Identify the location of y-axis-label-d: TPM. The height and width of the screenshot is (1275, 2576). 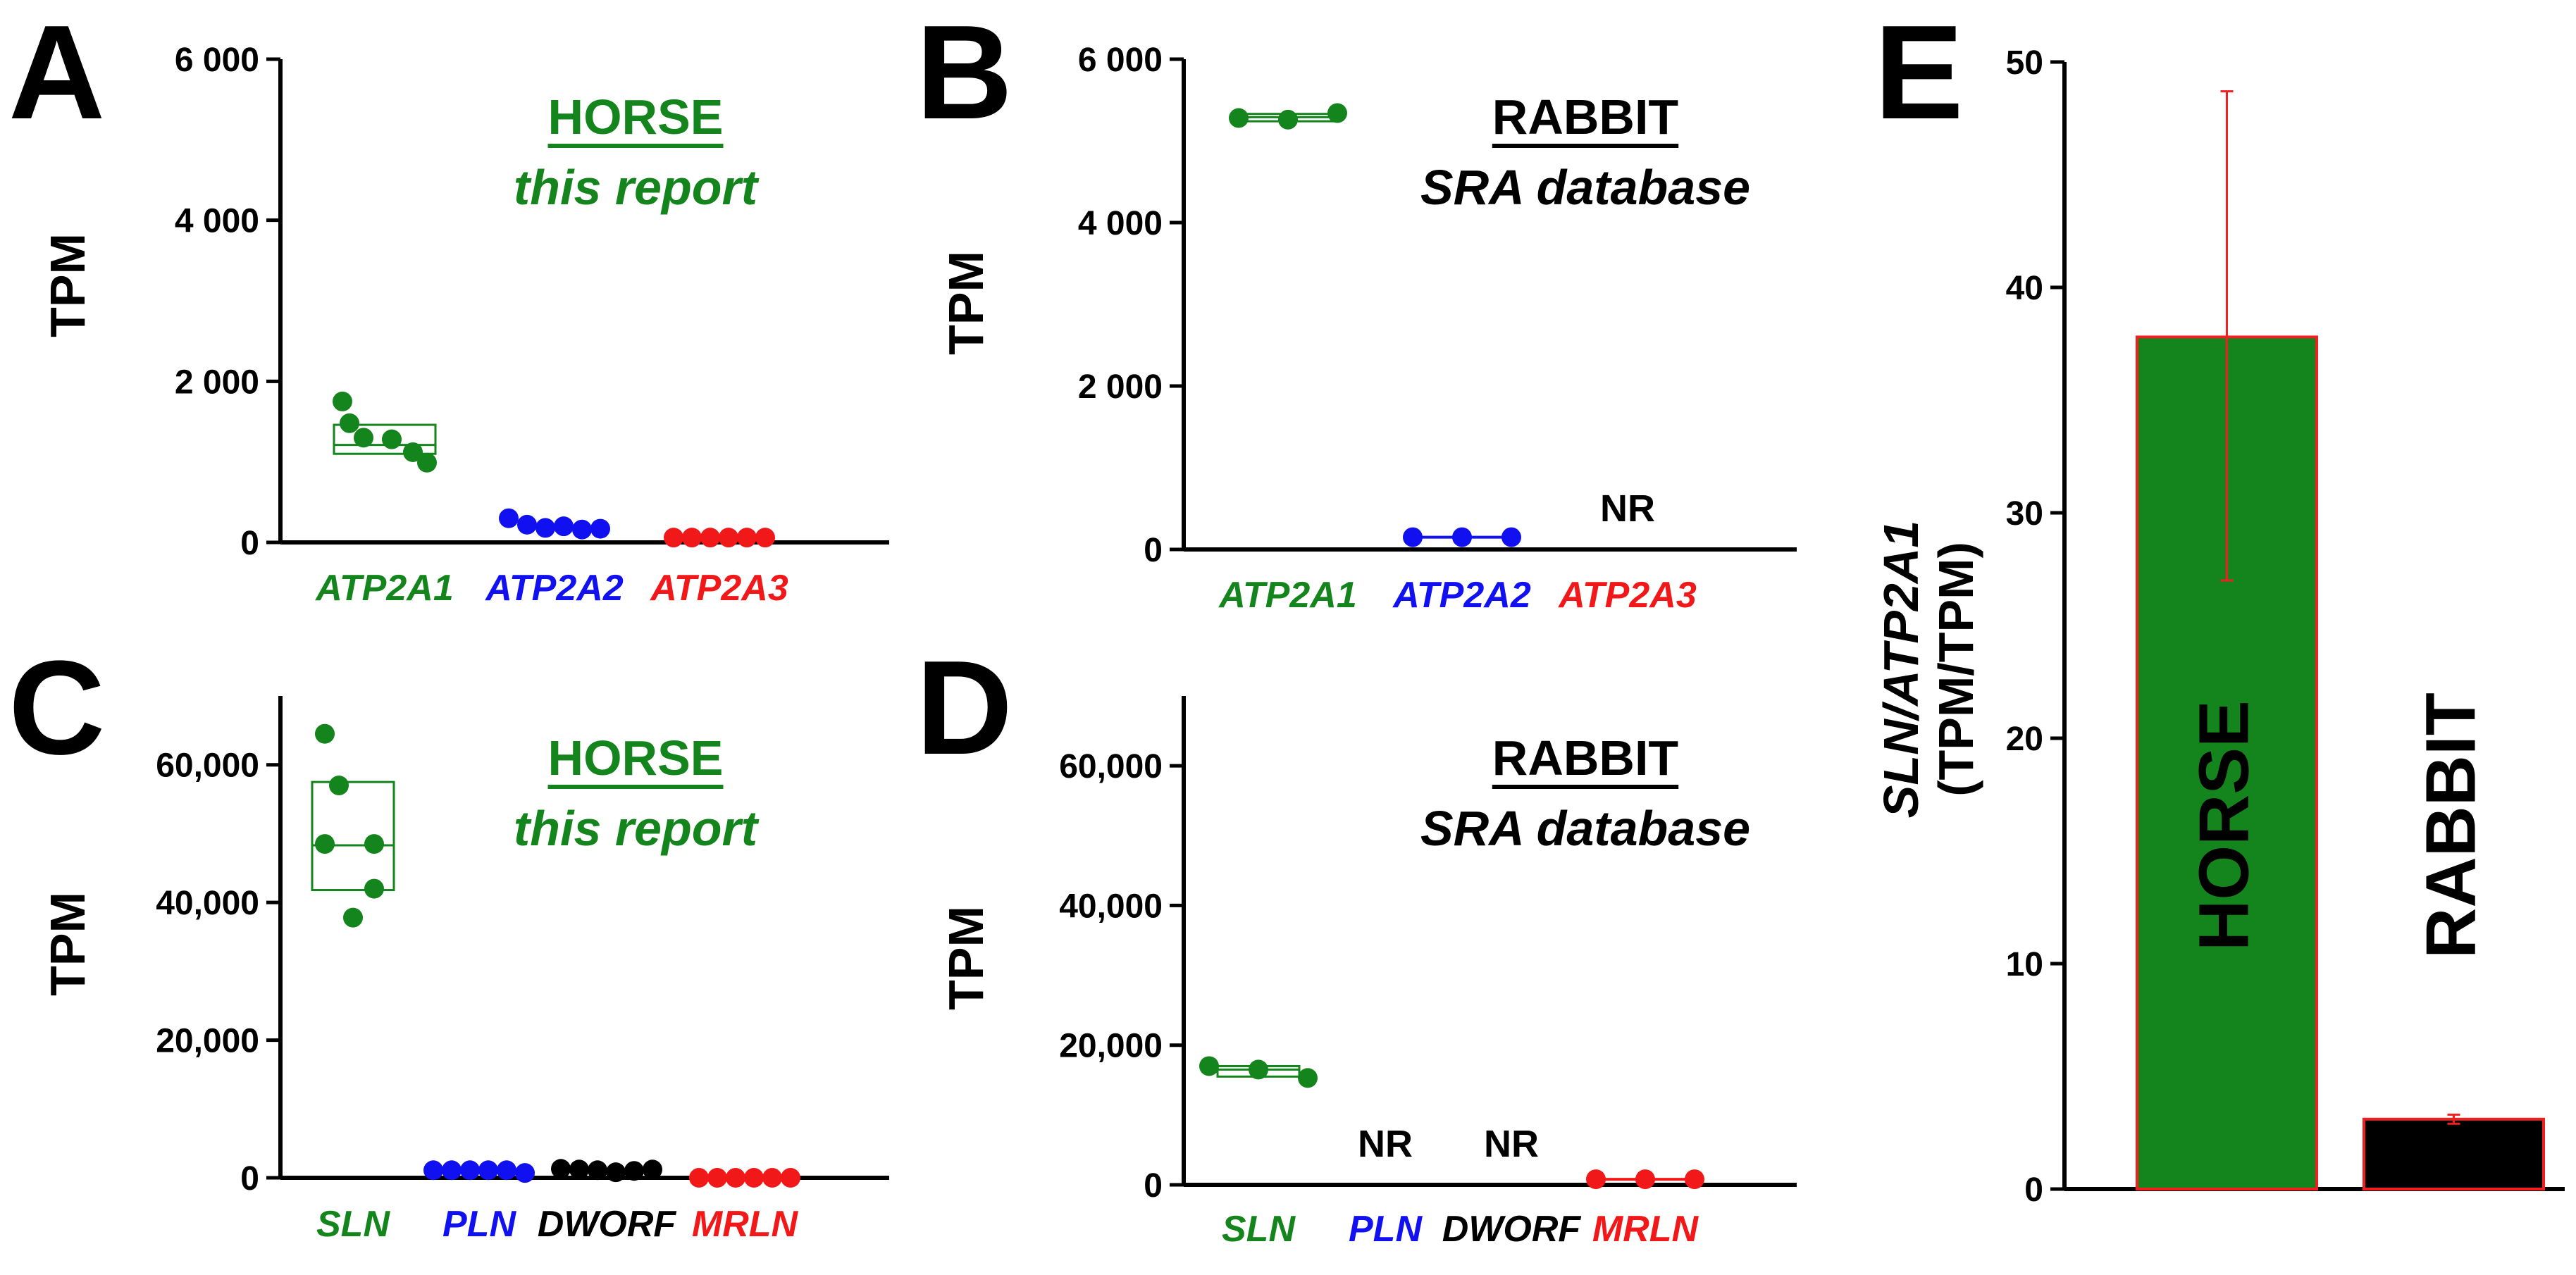
(966, 958).